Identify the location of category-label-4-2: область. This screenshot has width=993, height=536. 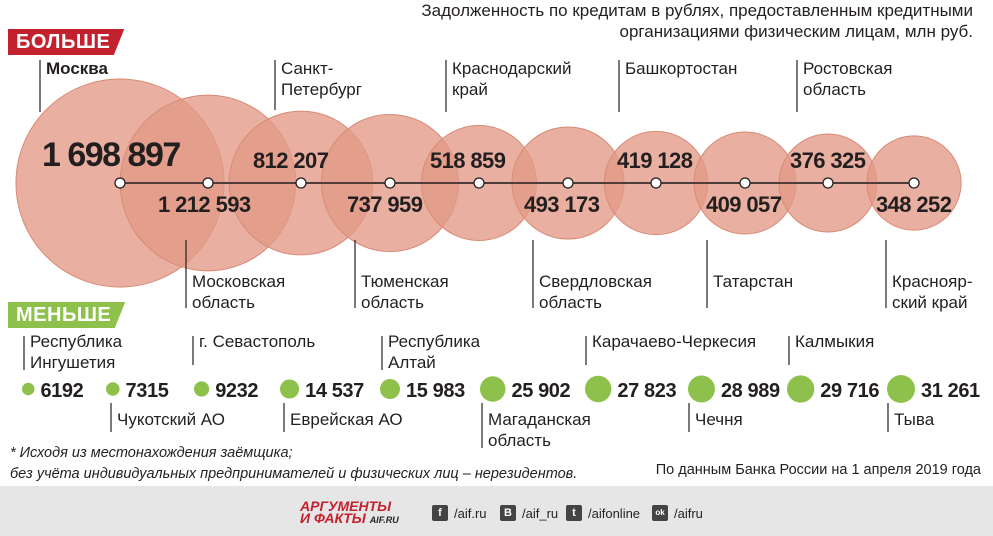
(392, 302).